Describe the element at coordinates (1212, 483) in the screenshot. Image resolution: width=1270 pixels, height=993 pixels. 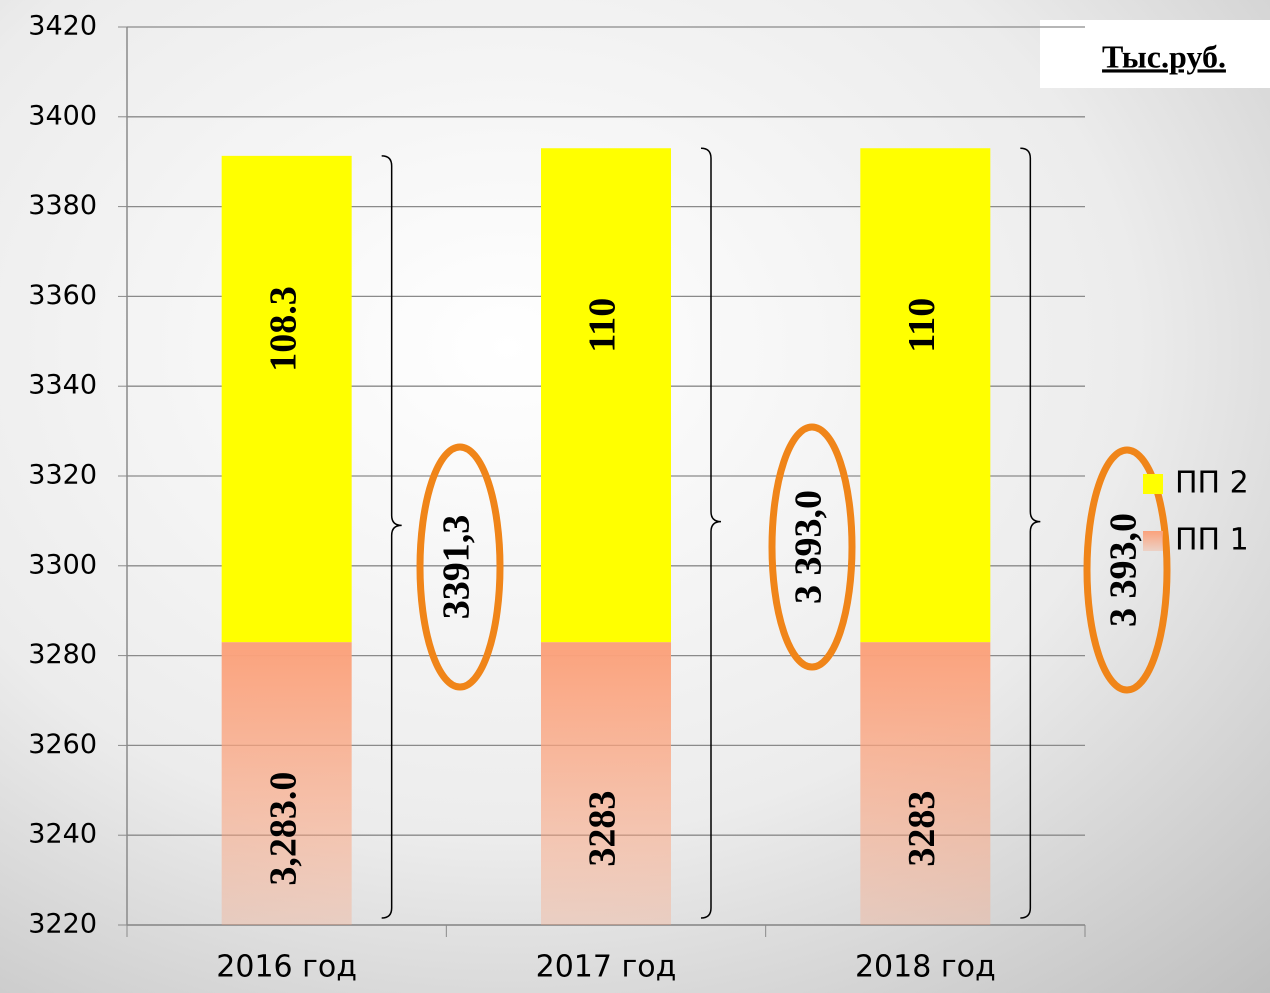
I see `legend-label: ПП 2` at that location.